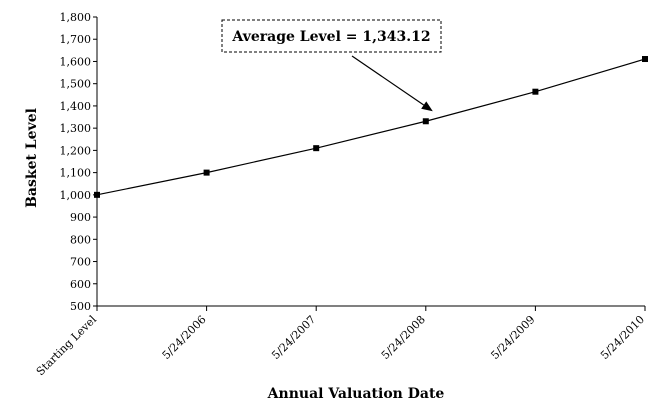  What do you see at coordinates (184, 337) in the screenshot?
I see `x-tick-label: 5/24/2006` at bounding box center [184, 337].